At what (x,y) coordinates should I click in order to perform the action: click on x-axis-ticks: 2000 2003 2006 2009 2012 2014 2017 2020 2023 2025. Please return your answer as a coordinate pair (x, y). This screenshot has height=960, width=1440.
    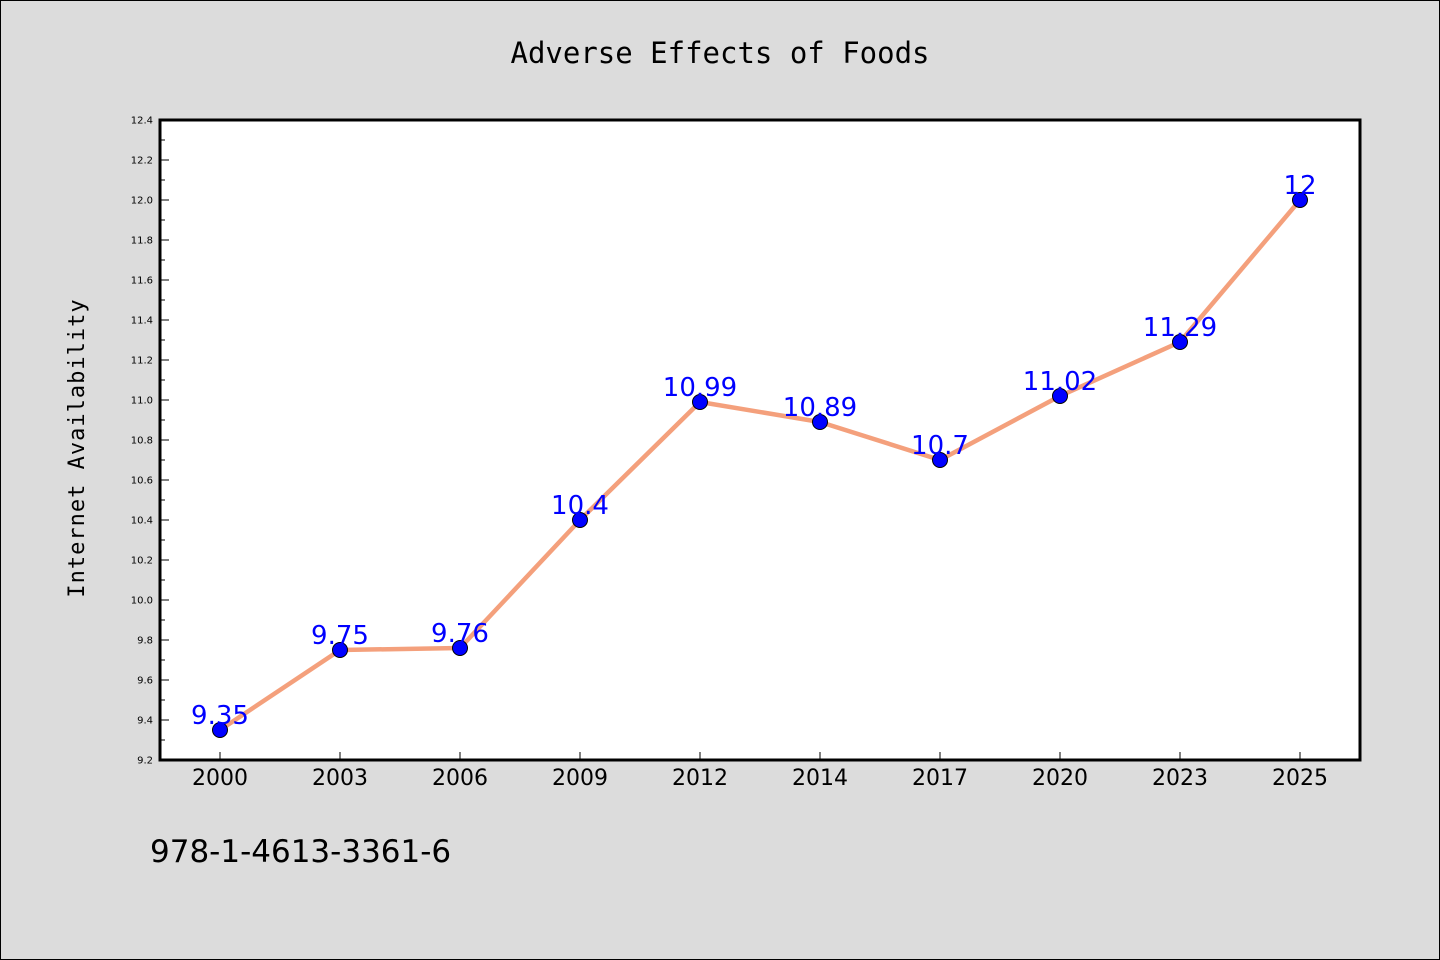
    Looking at the image, I should click on (760, 771).